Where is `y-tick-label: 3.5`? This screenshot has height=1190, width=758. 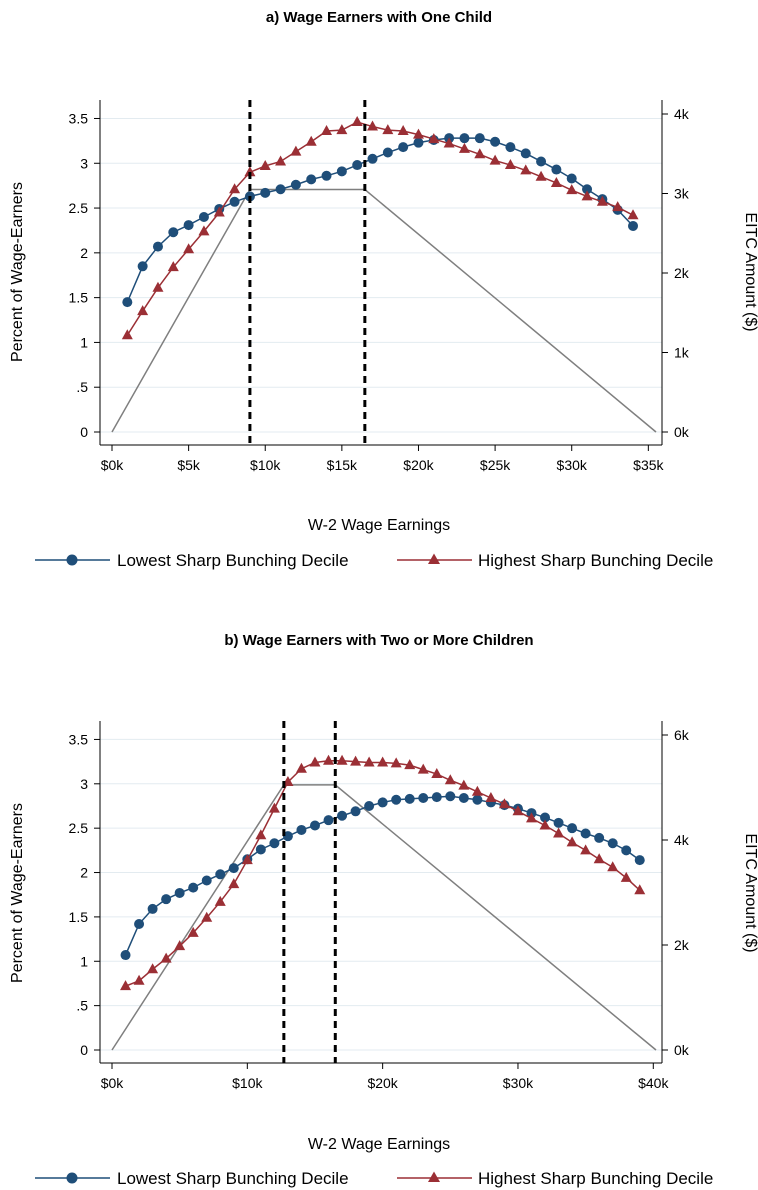 y-tick-label: 3.5 is located at coordinates (79, 739).